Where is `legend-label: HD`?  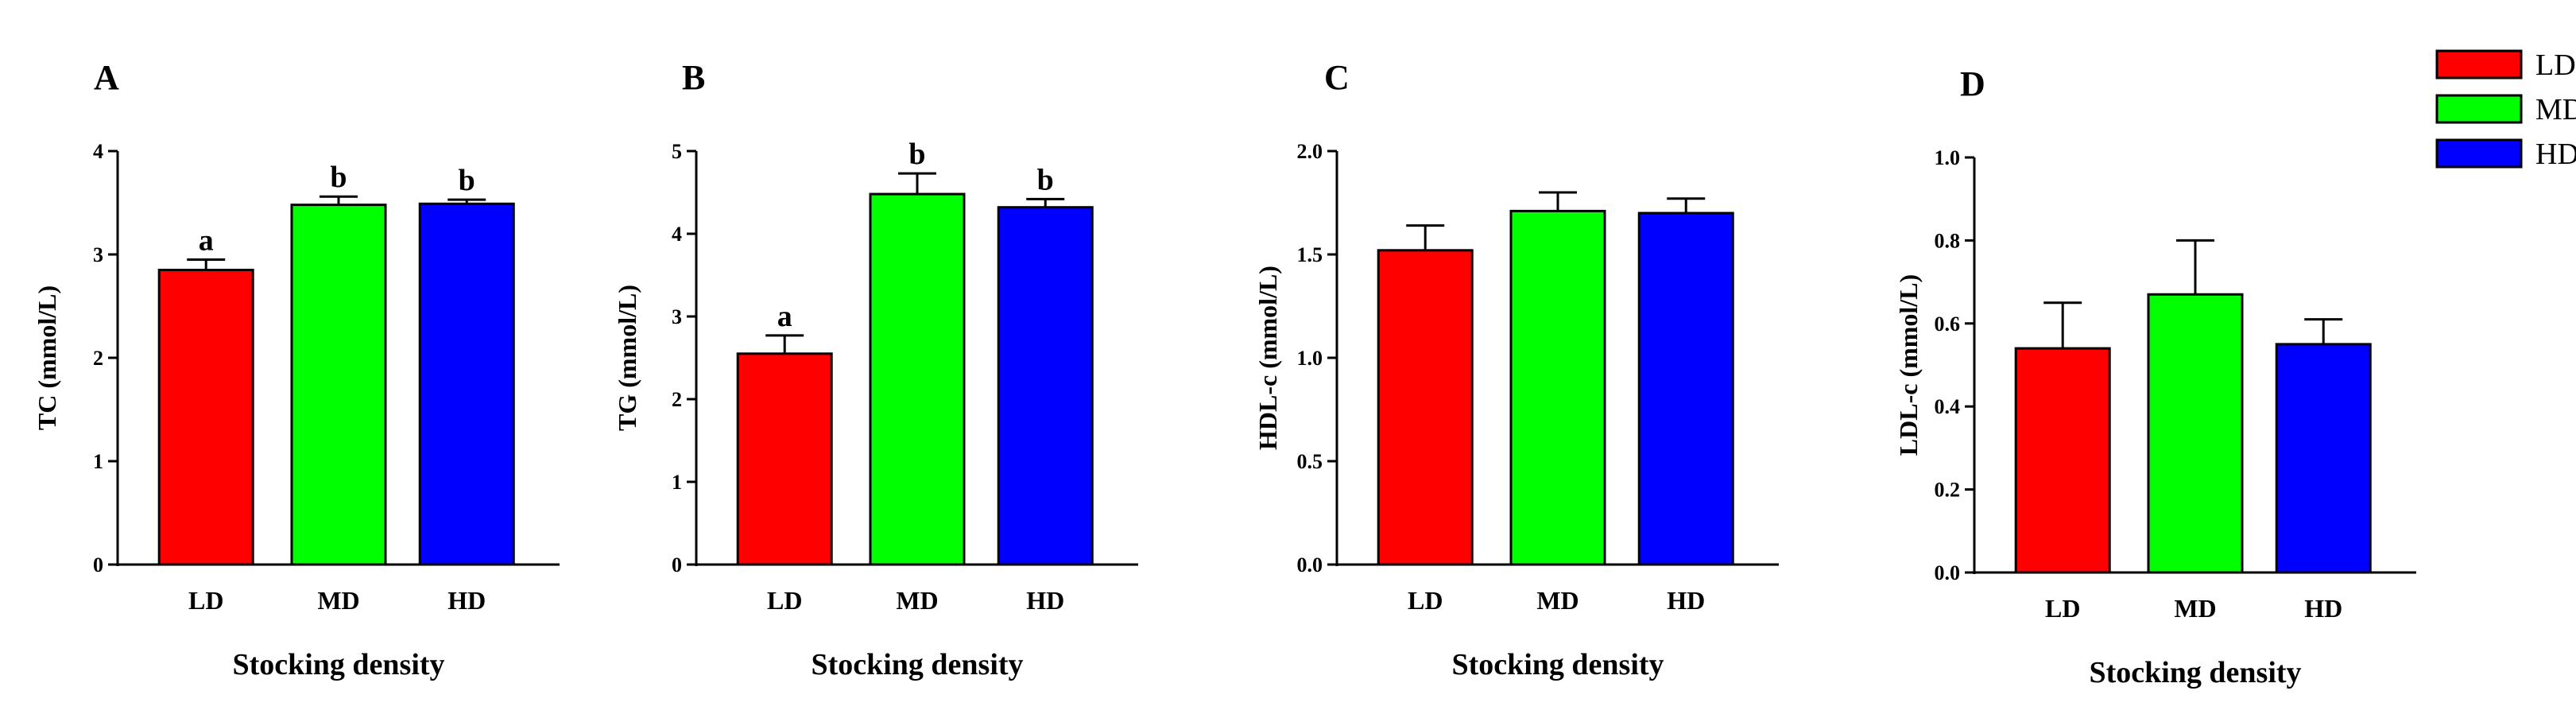
legend-label: HD is located at coordinates (2555, 154).